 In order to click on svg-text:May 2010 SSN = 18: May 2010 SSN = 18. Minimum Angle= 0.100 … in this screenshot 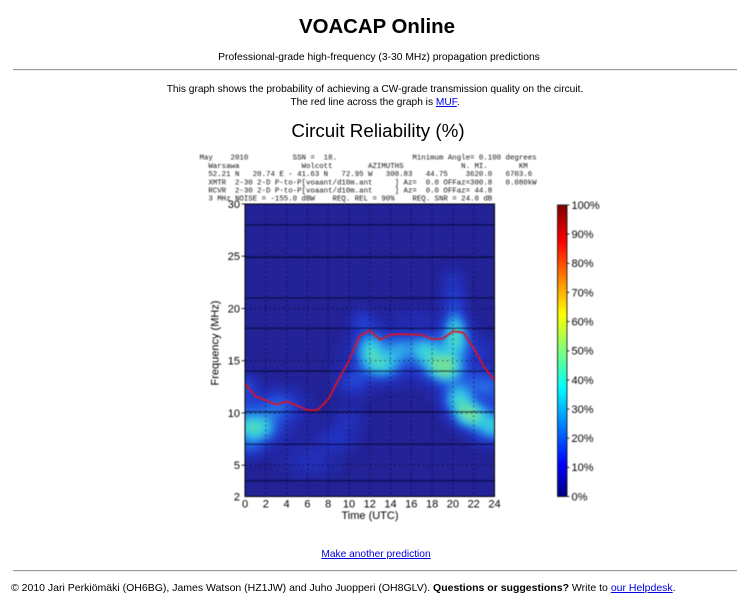, I will do `click(368, 159)`.